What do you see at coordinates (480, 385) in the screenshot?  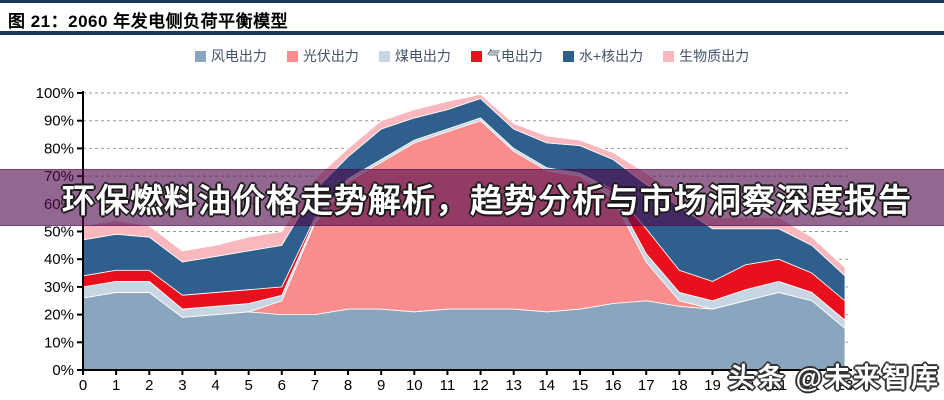 I see `x-tick-label: 12` at bounding box center [480, 385].